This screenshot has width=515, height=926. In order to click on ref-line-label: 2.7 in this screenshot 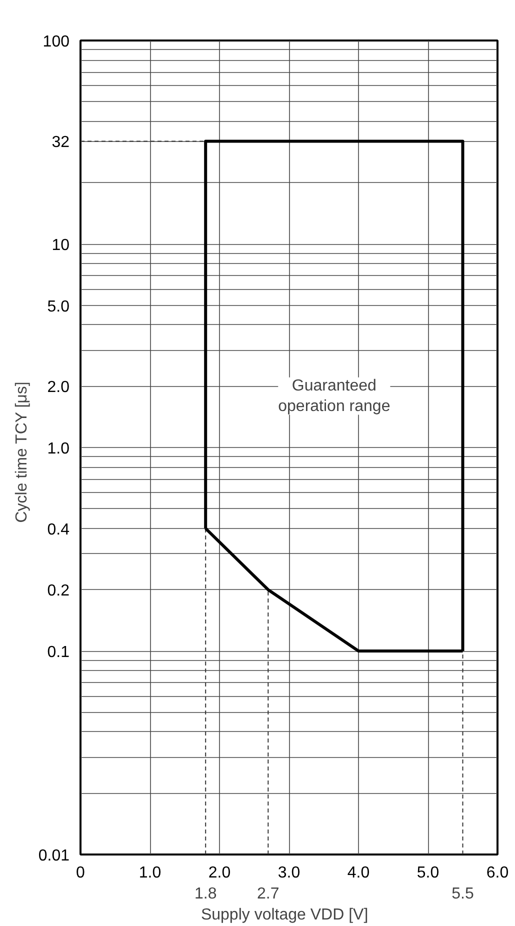, I will do `click(268, 894)`.